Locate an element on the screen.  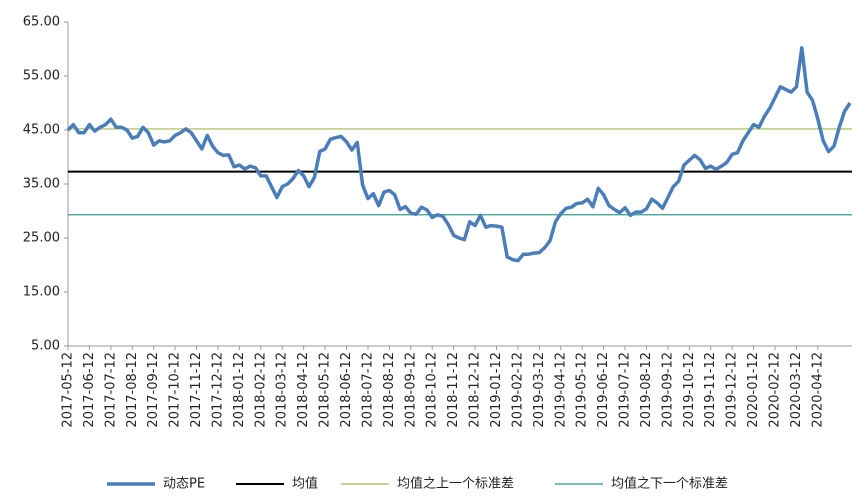
y-tick-label: 35.00 is located at coordinates (41, 184).